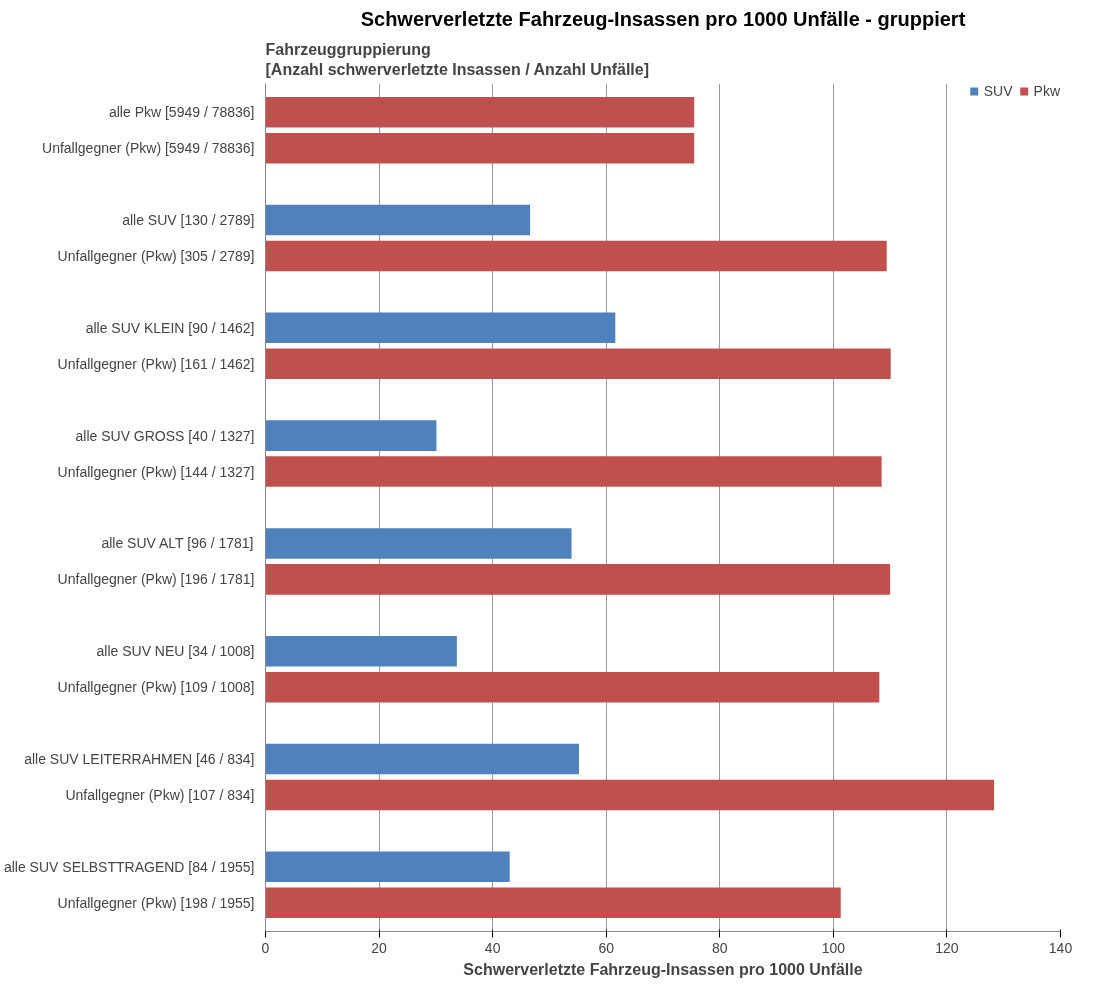 This screenshot has width=1094, height=988. I want to click on y-tick-label: Unfallgegner (Pkw) [109 / 1008], so click(156, 687).